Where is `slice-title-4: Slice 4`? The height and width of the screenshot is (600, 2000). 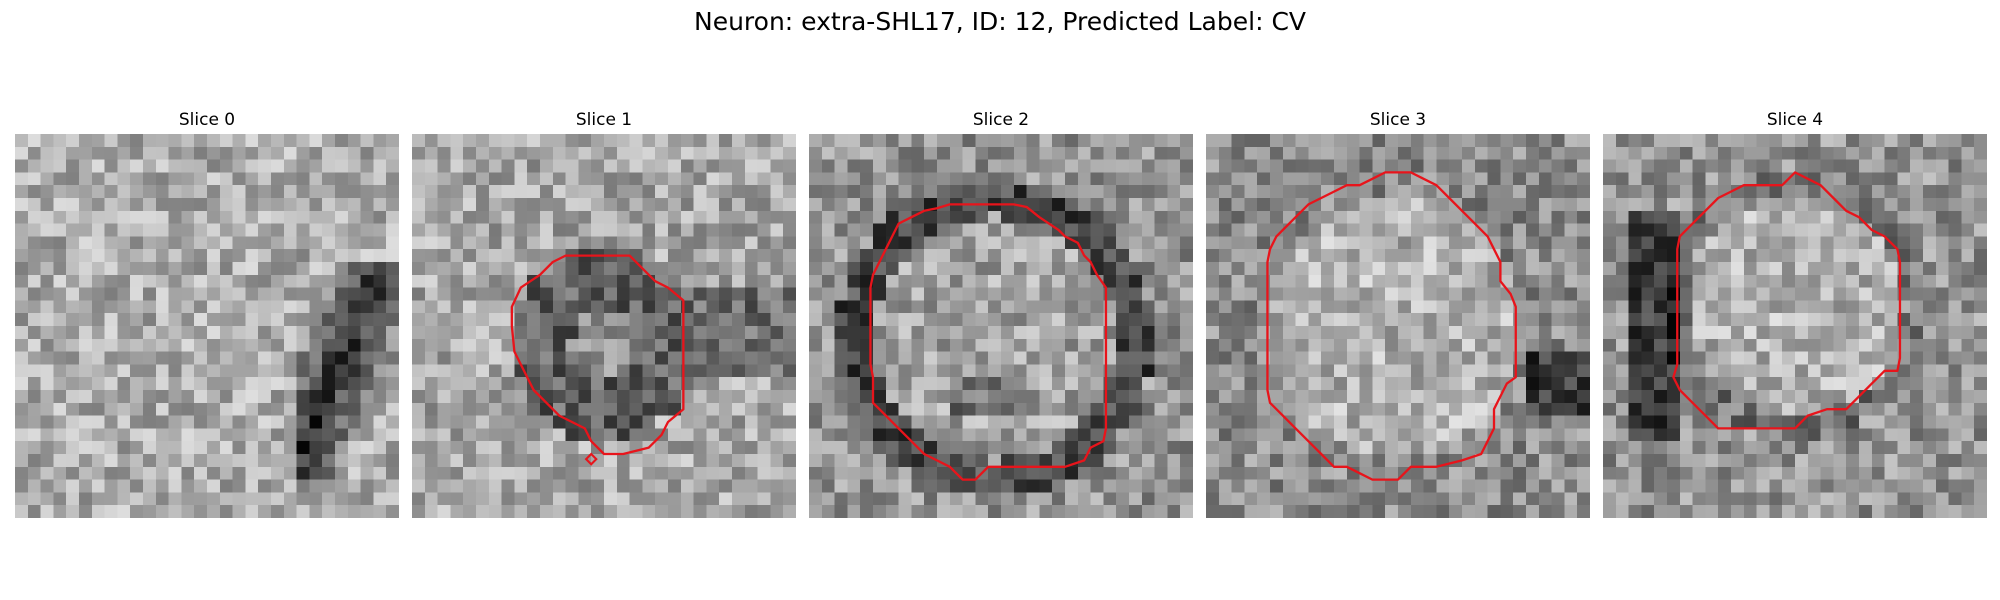
slice-title-4: Slice 4 is located at coordinates (1795, 120).